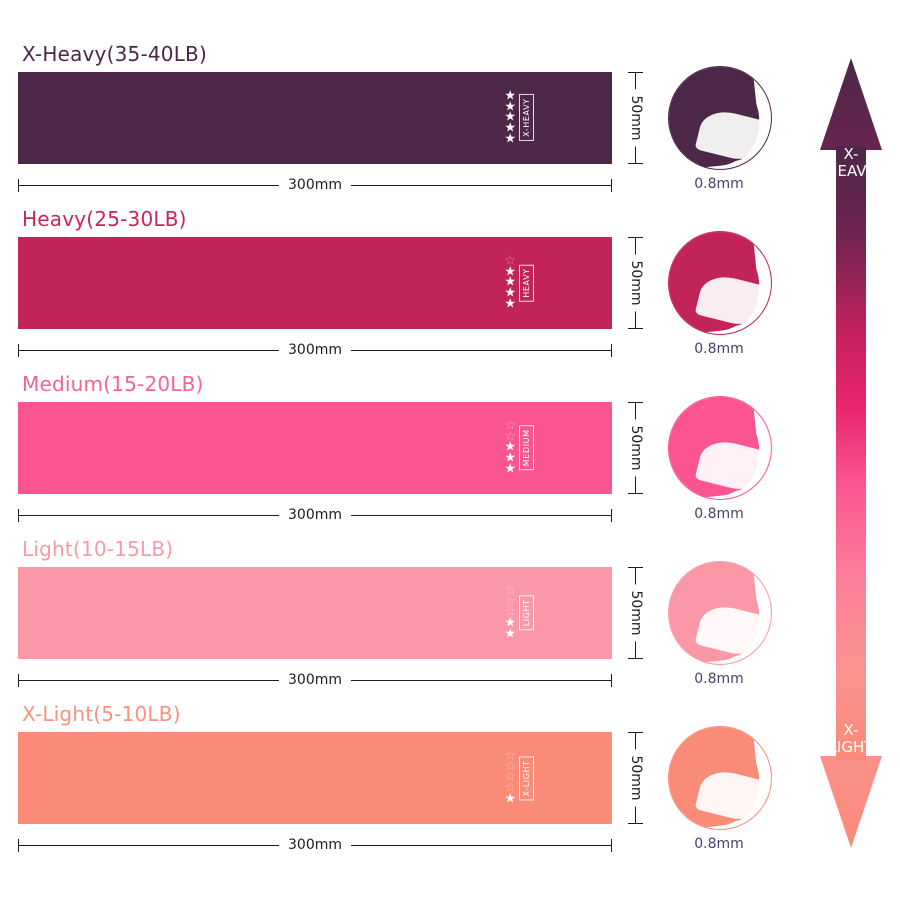 The image size is (900, 900). What do you see at coordinates (315, 448) in the screenshot?
I see `band-swatch-medium: ☆ ☆ ★ ★ ★ MEDIUM` at bounding box center [315, 448].